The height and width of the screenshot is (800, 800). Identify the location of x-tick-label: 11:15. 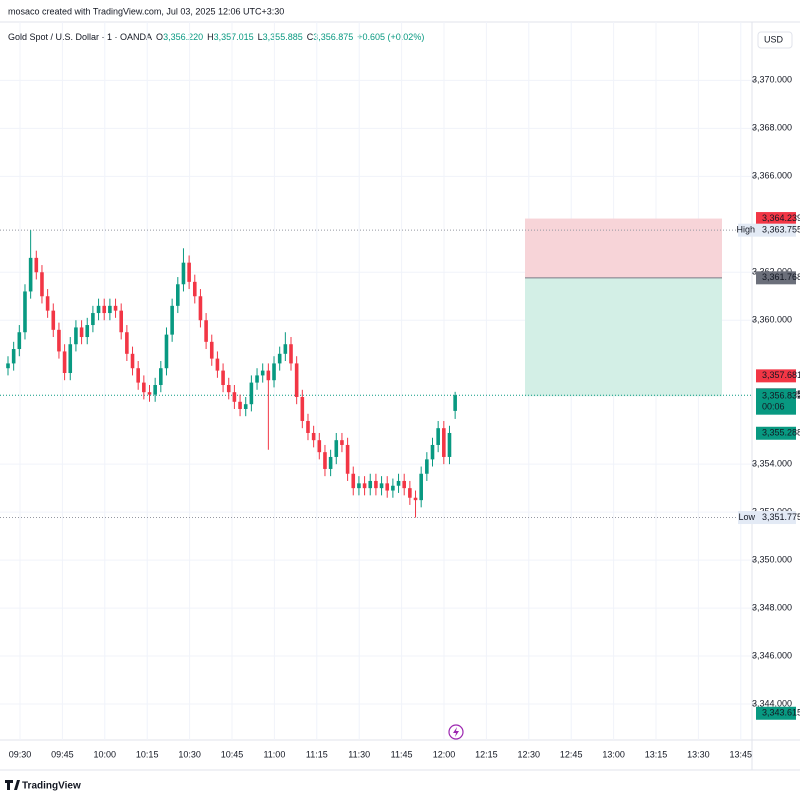
(317, 754).